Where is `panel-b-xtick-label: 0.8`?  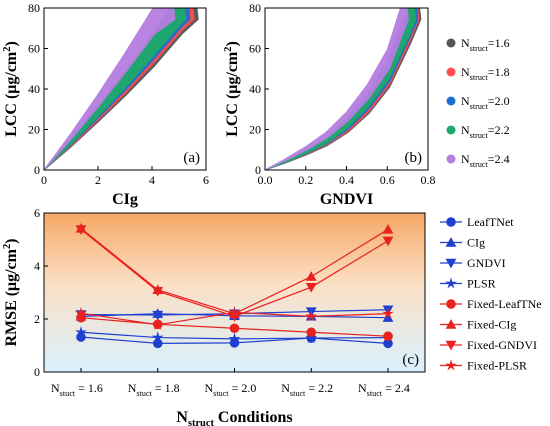 panel-b-xtick-label: 0.8 is located at coordinates (428, 180).